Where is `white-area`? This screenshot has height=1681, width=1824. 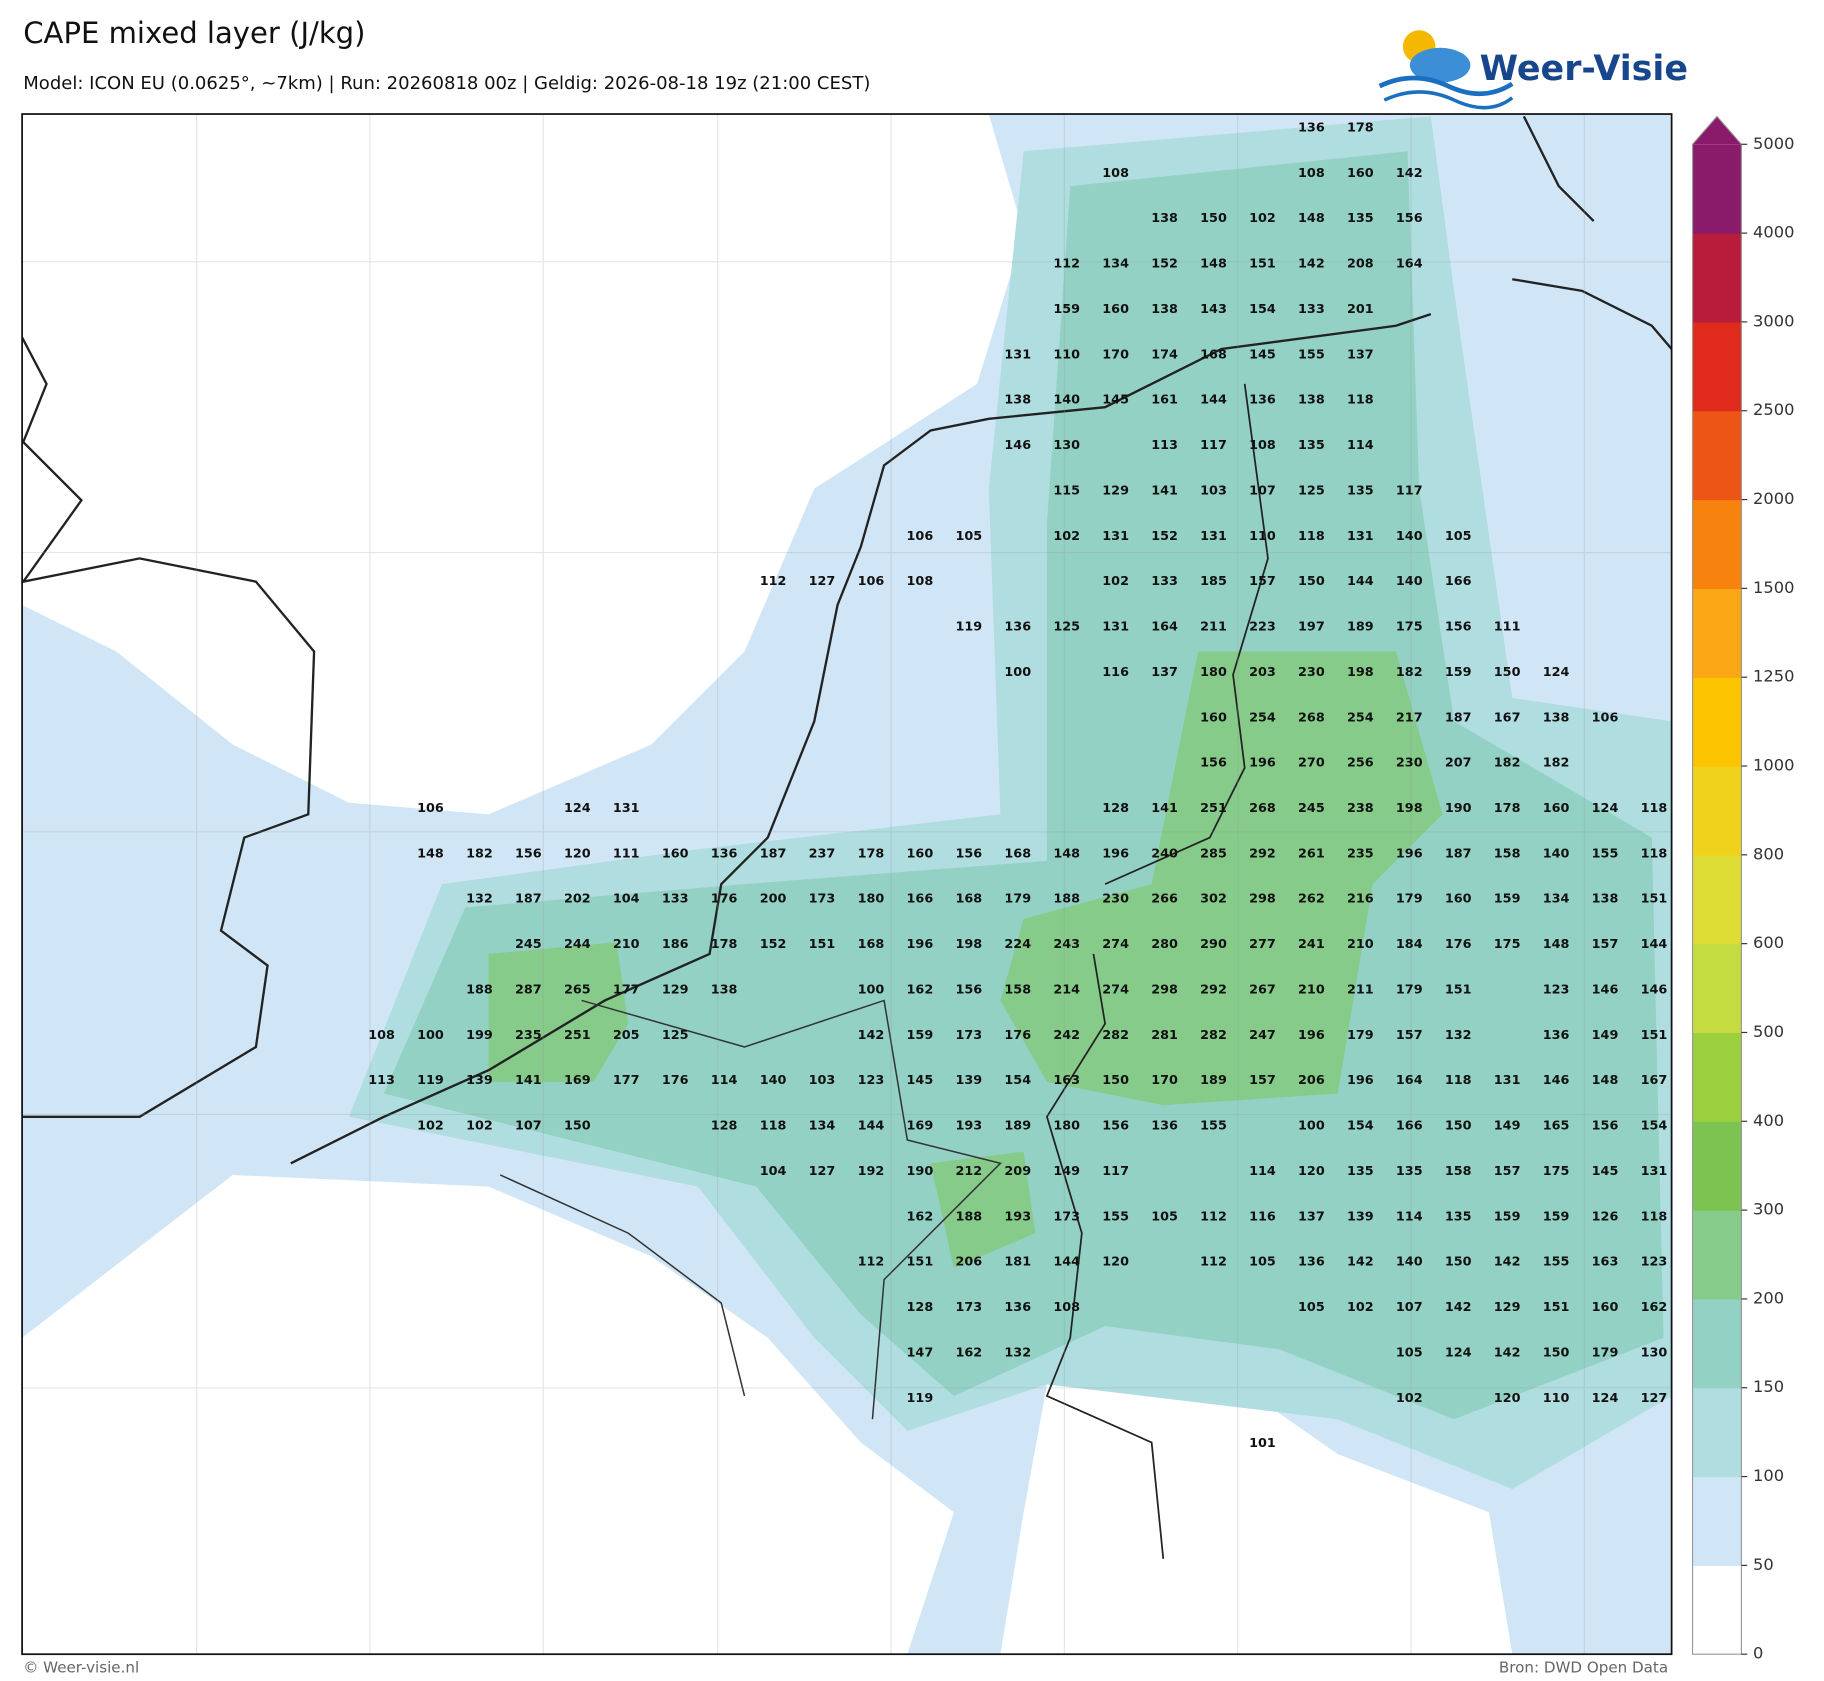 white-area is located at coordinates (488, 1414).